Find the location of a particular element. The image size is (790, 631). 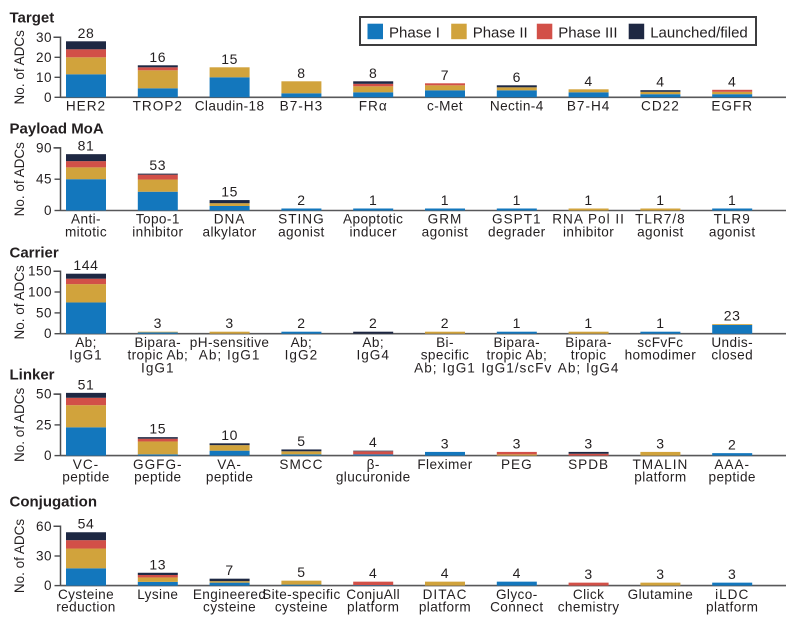

svg-text: 25 is located at coordinates (44, 424).